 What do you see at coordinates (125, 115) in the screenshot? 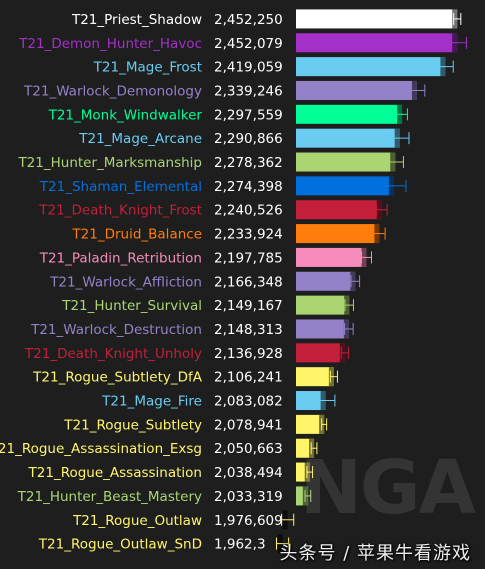
I see `spec-label: T21_Monk_Windwalker` at bounding box center [125, 115].